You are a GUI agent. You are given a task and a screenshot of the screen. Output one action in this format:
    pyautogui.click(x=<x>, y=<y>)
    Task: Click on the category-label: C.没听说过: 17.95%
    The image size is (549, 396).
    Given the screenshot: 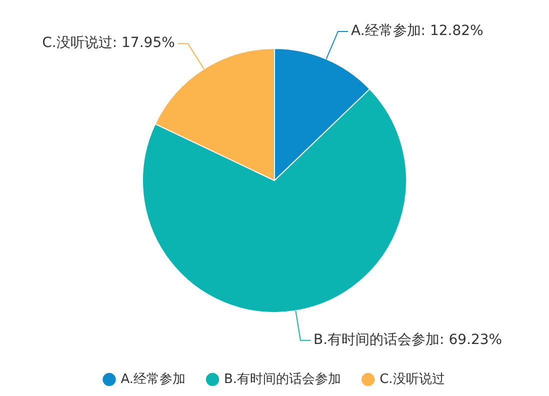 What is the action you would take?
    pyautogui.click(x=108, y=43)
    